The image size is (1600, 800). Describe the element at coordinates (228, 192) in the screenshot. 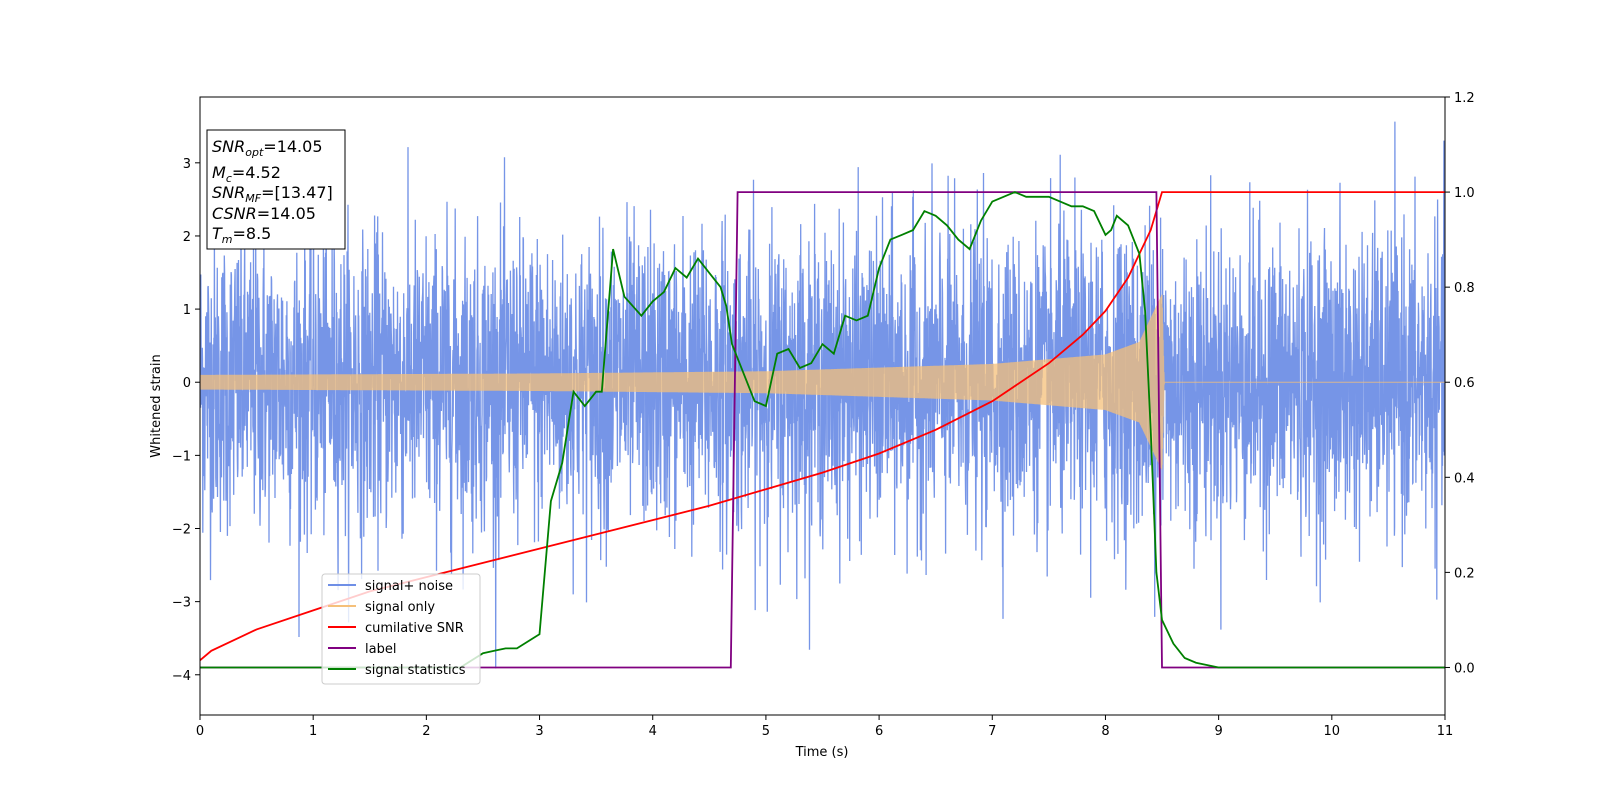

I see `info-snr-mf-symbol: SNR` at that location.